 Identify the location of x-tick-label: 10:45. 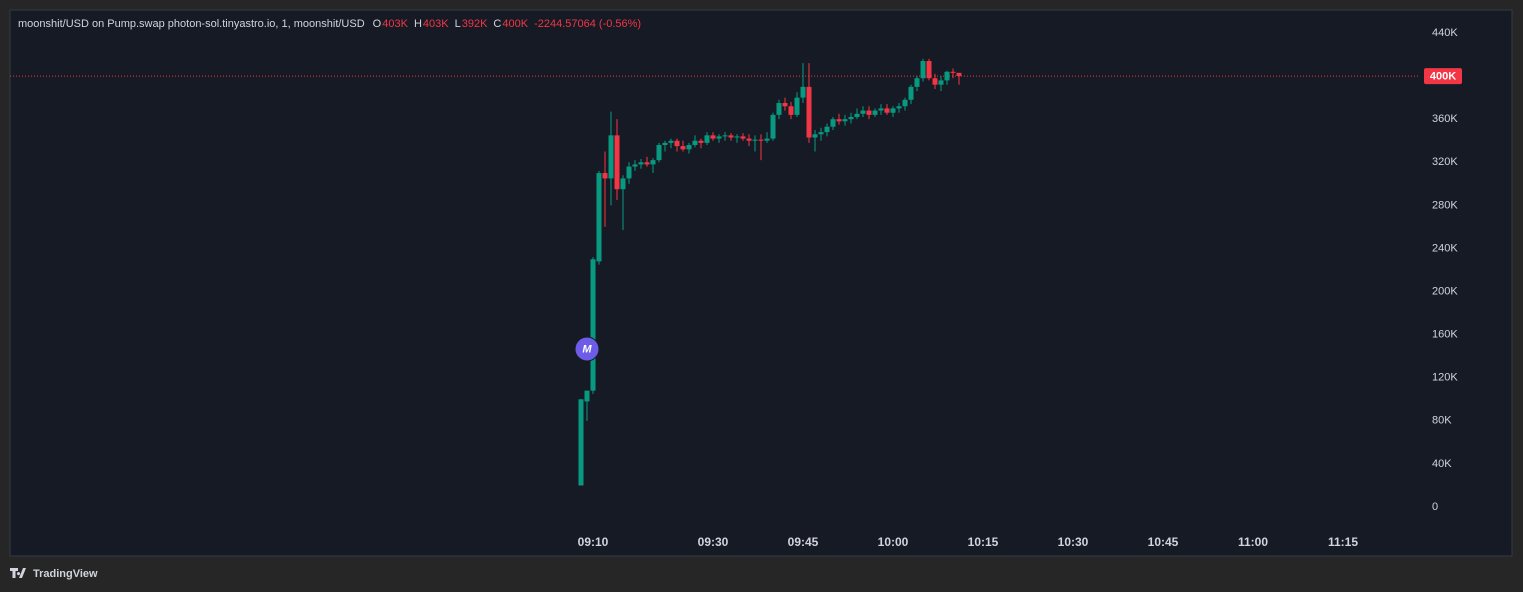
(1163, 542).